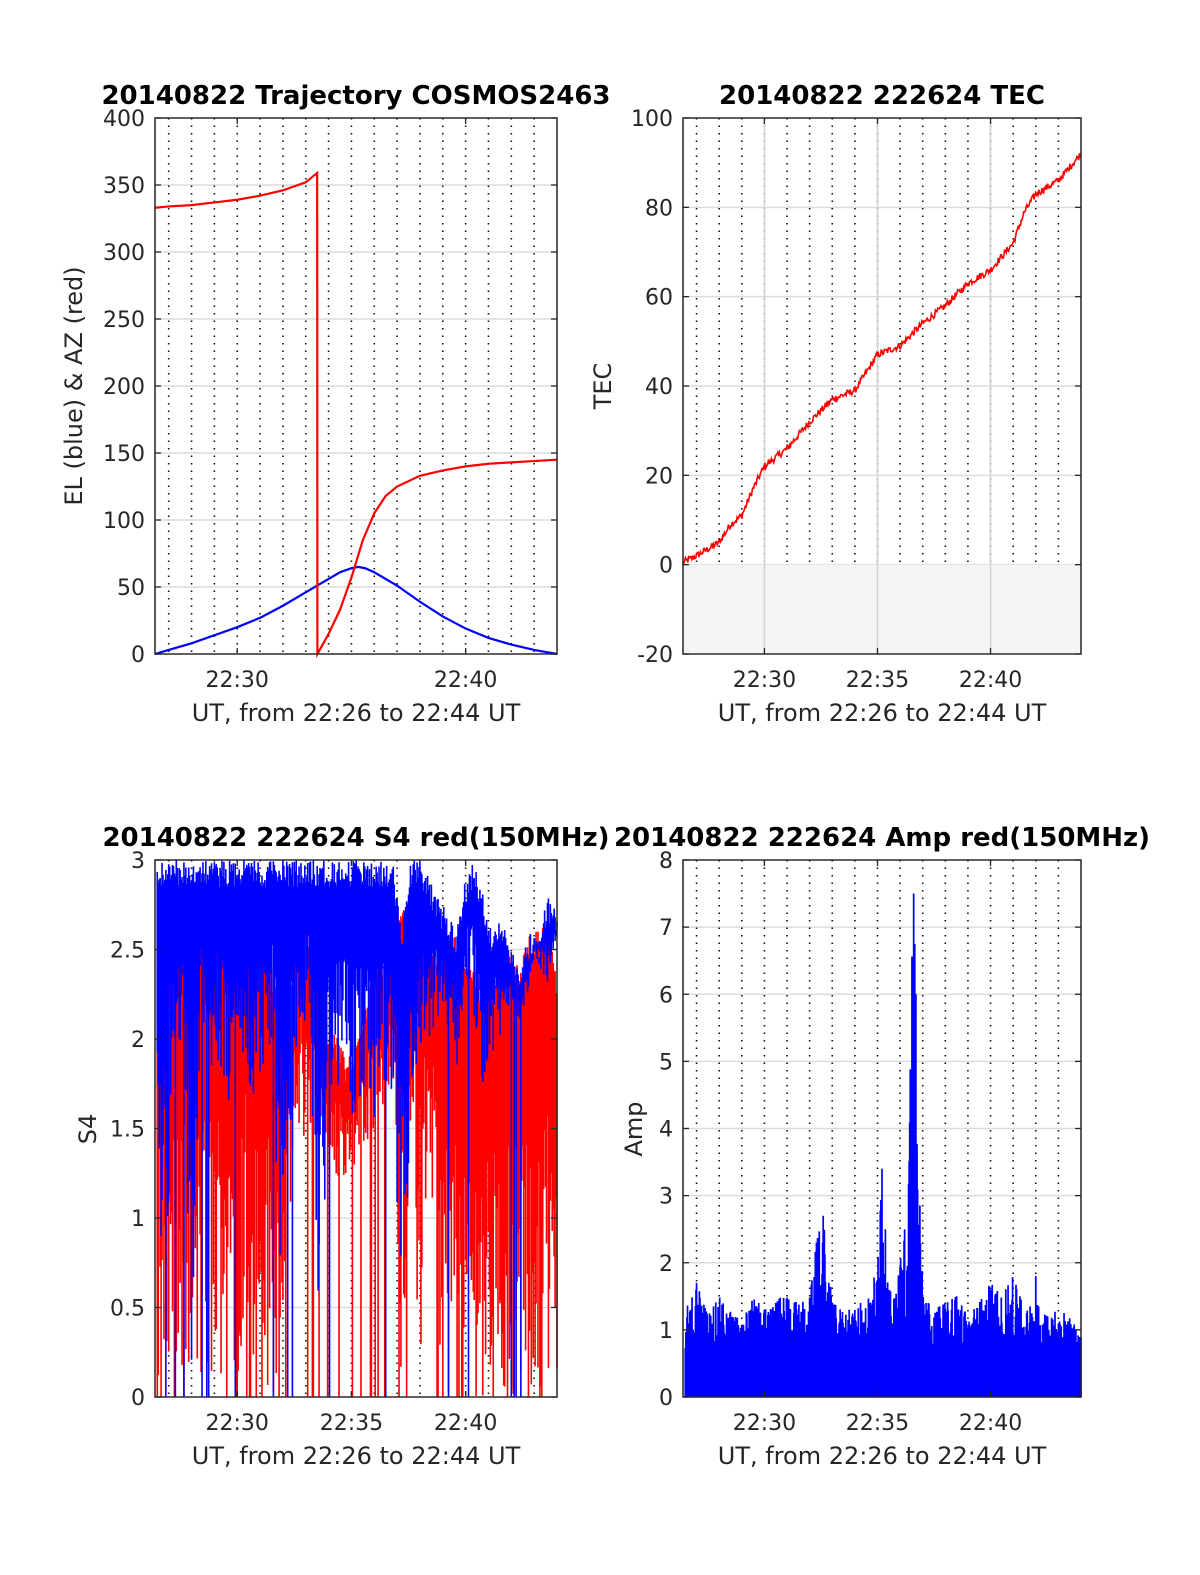 The width and height of the screenshot is (1200, 1575). What do you see at coordinates (666, 995) in the screenshot?
I see `y-tick-label: 6` at bounding box center [666, 995].